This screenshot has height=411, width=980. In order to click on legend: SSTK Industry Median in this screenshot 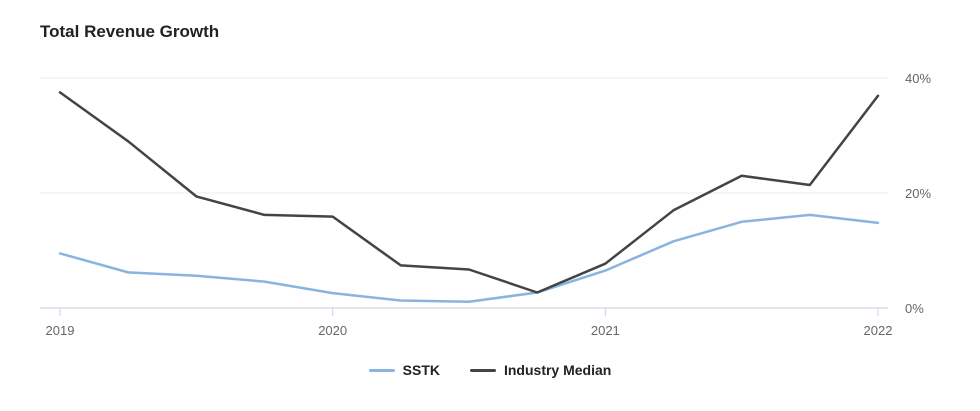, I will do `click(490, 370)`.